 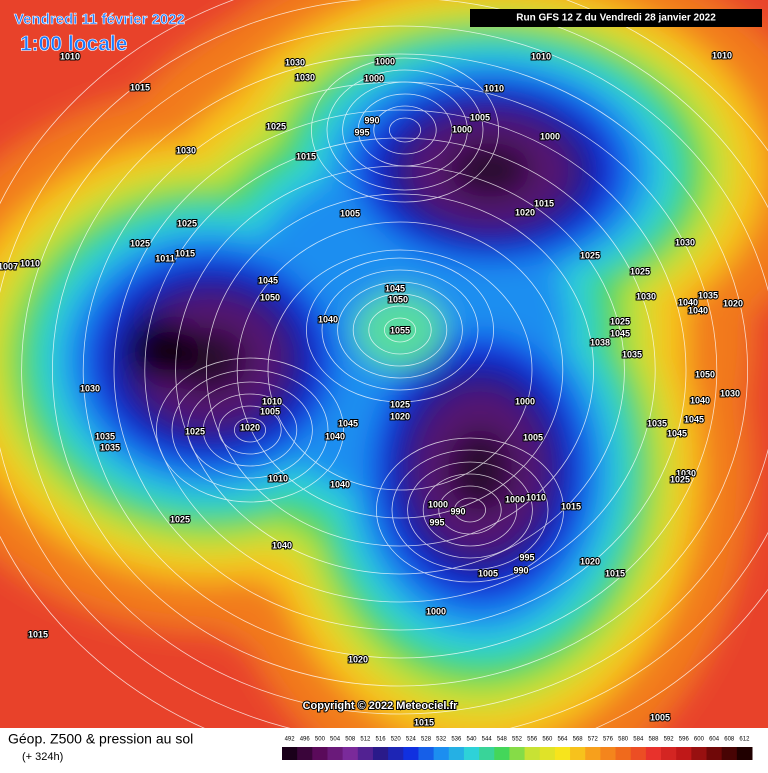 I want to click on isobar-label: 1038, so click(x=600, y=342).